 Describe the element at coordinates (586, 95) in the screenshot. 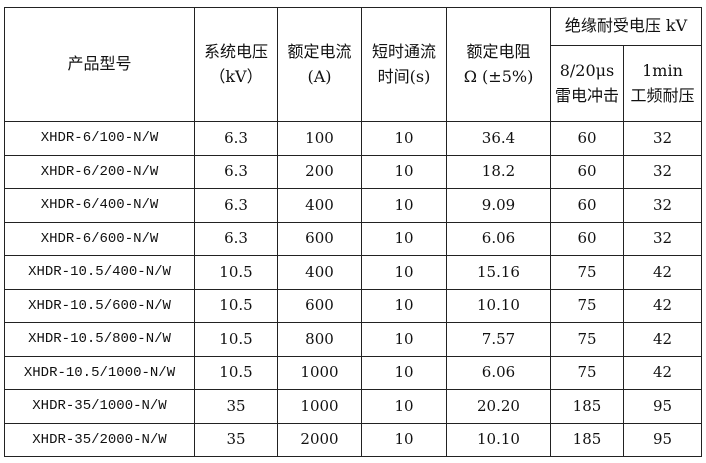

I see `header-line: 雷电冲击` at that location.